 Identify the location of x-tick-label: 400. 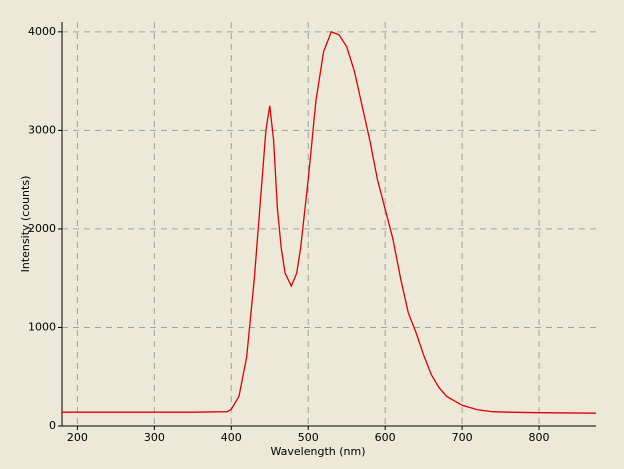
(231, 437).